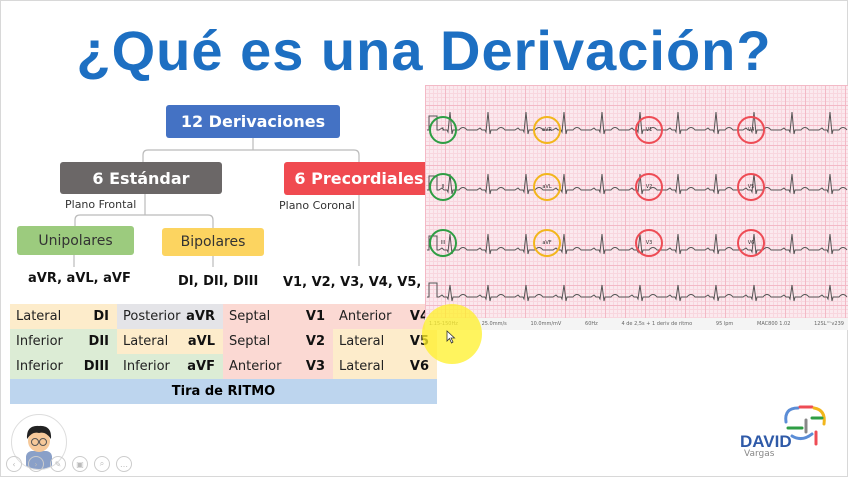  What do you see at coordinates (98, 341) in the screenshot?
I see `lead-label: DII` at bounding box center [98, 341].